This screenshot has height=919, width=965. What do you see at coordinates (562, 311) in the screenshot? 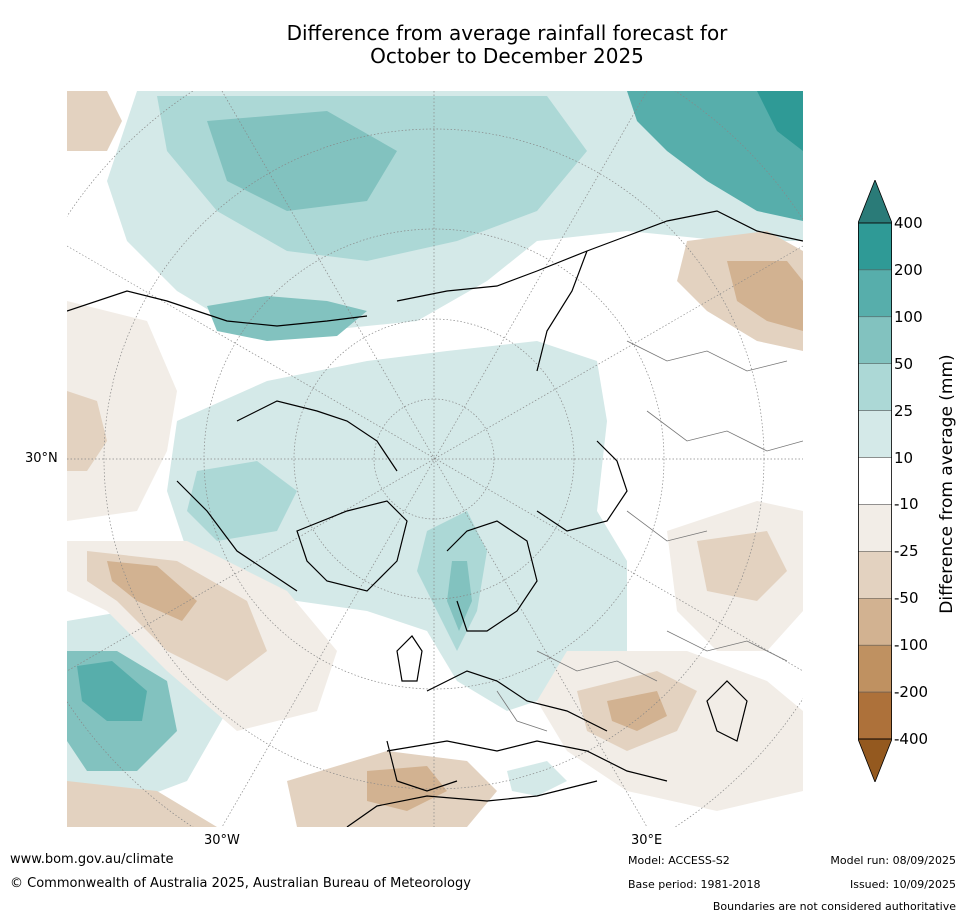
I see `coast-siberia-east` at bounding box center [562, 311].